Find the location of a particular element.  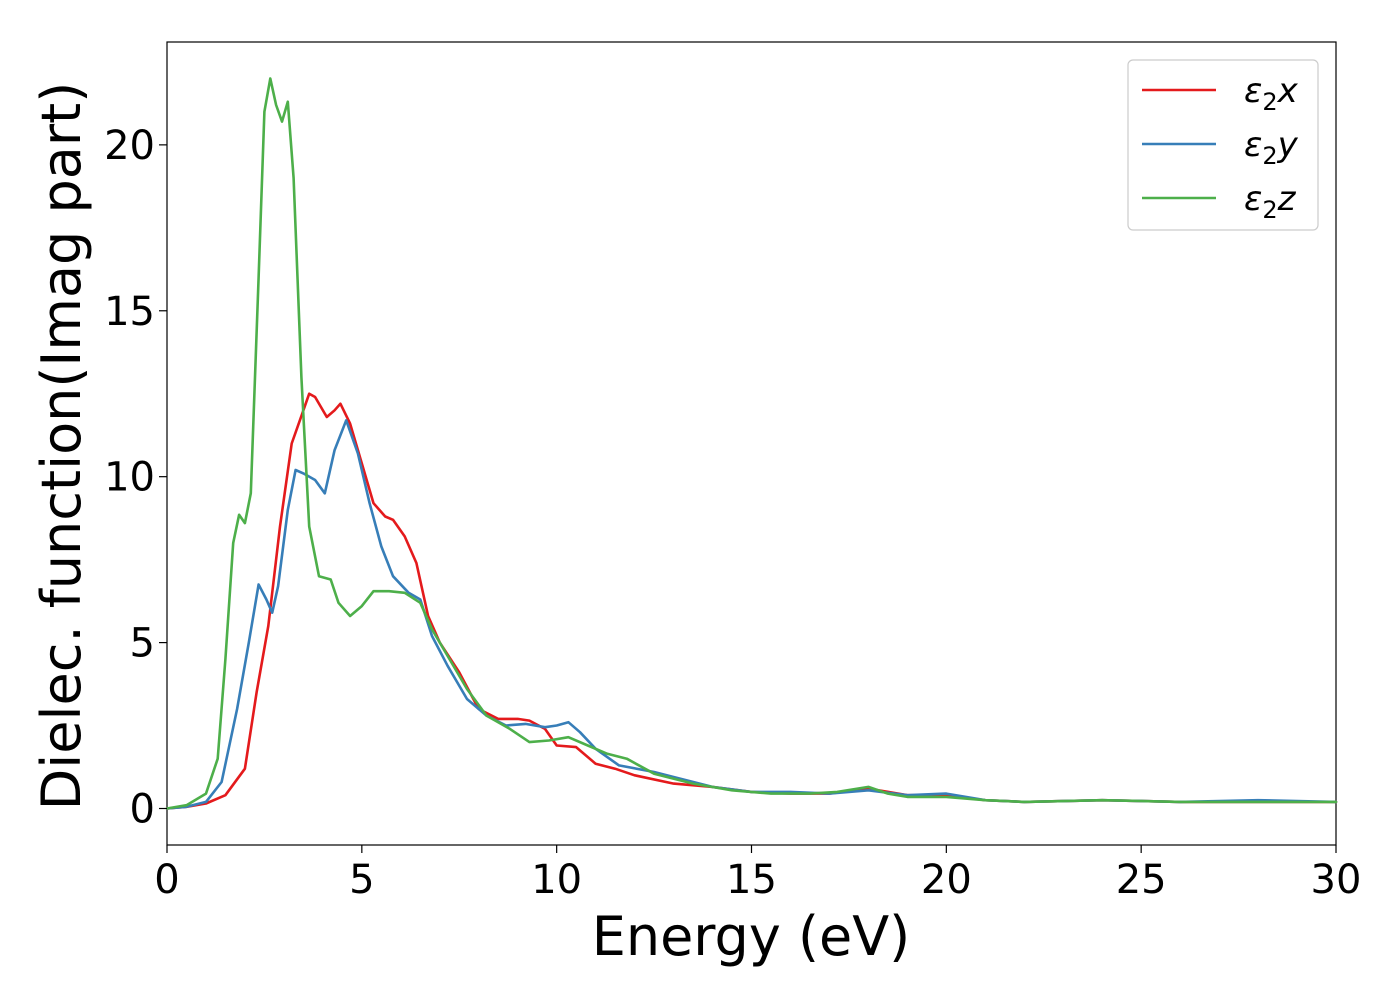

x-tick-label: 0 is located at coordinates (166, 880).